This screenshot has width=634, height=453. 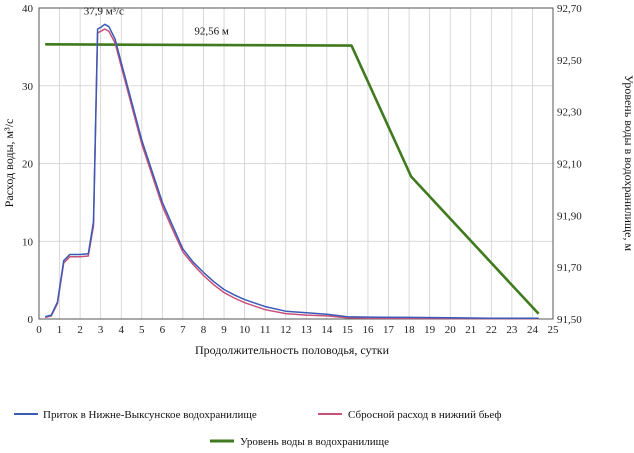 What do you see at coordinates (554, 330) in the screenshot?
I see `x-tick-label: 25` at bounding box center [554, 330].